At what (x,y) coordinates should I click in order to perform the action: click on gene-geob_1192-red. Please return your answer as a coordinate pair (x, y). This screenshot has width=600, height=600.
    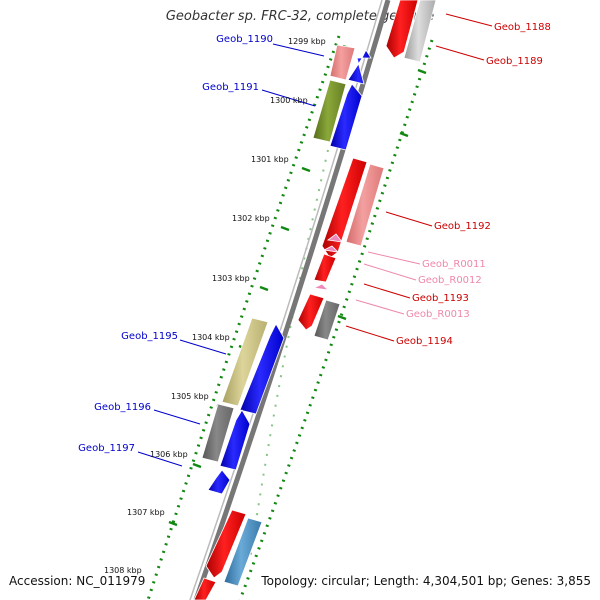
    Looking at the image, I should click on (344, 208).